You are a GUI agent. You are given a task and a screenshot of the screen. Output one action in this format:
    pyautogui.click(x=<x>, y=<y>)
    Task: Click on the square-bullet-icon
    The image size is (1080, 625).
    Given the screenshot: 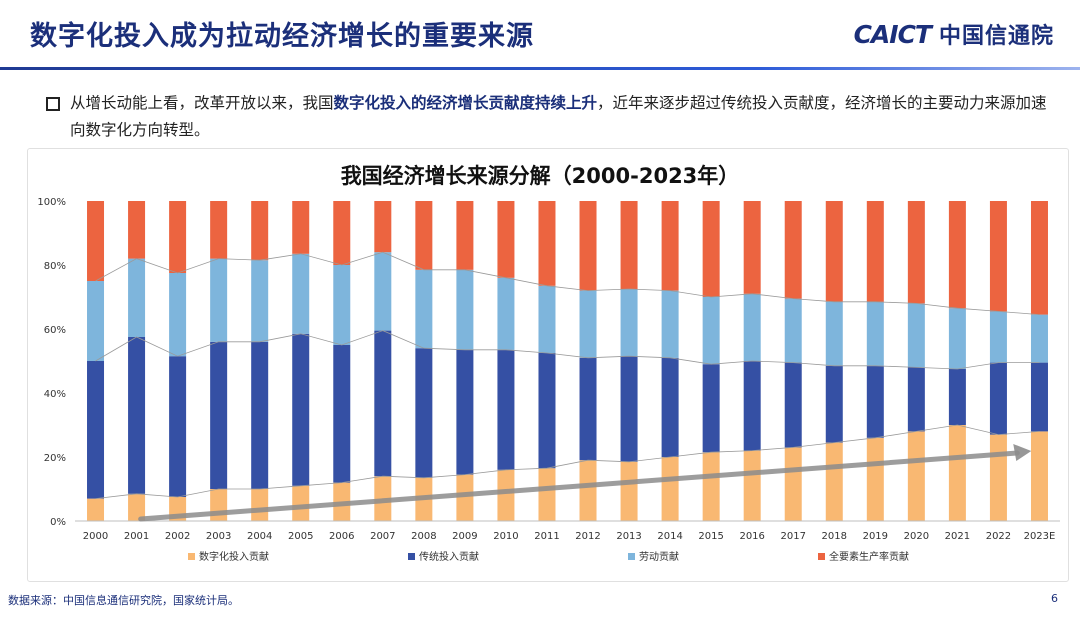 What is the action you would take?
    pyautogui.click(x=53, y=104)
    